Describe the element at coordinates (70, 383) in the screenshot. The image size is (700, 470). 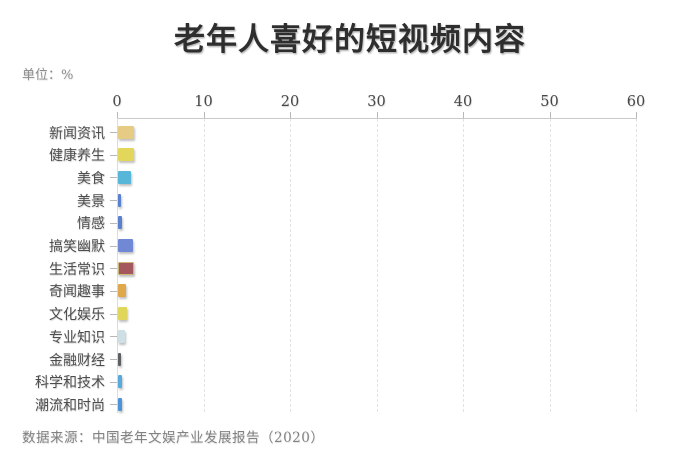
I see `category-label: 科学和技术` at that location.